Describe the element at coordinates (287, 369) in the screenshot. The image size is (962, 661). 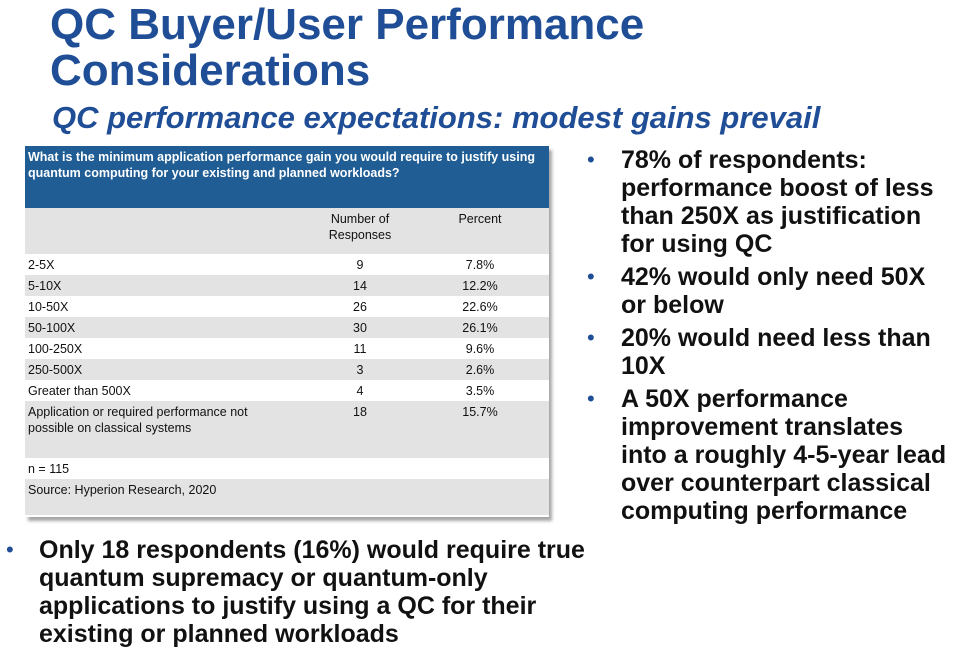
I see `table-row: 250-500X 3 2.6%` at that location.